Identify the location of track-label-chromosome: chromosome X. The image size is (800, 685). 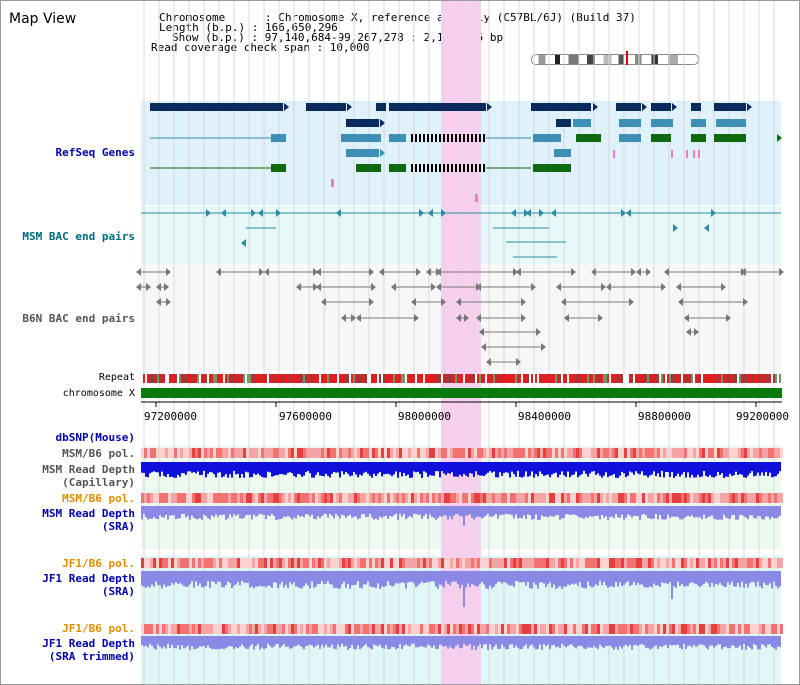
(98, 393).